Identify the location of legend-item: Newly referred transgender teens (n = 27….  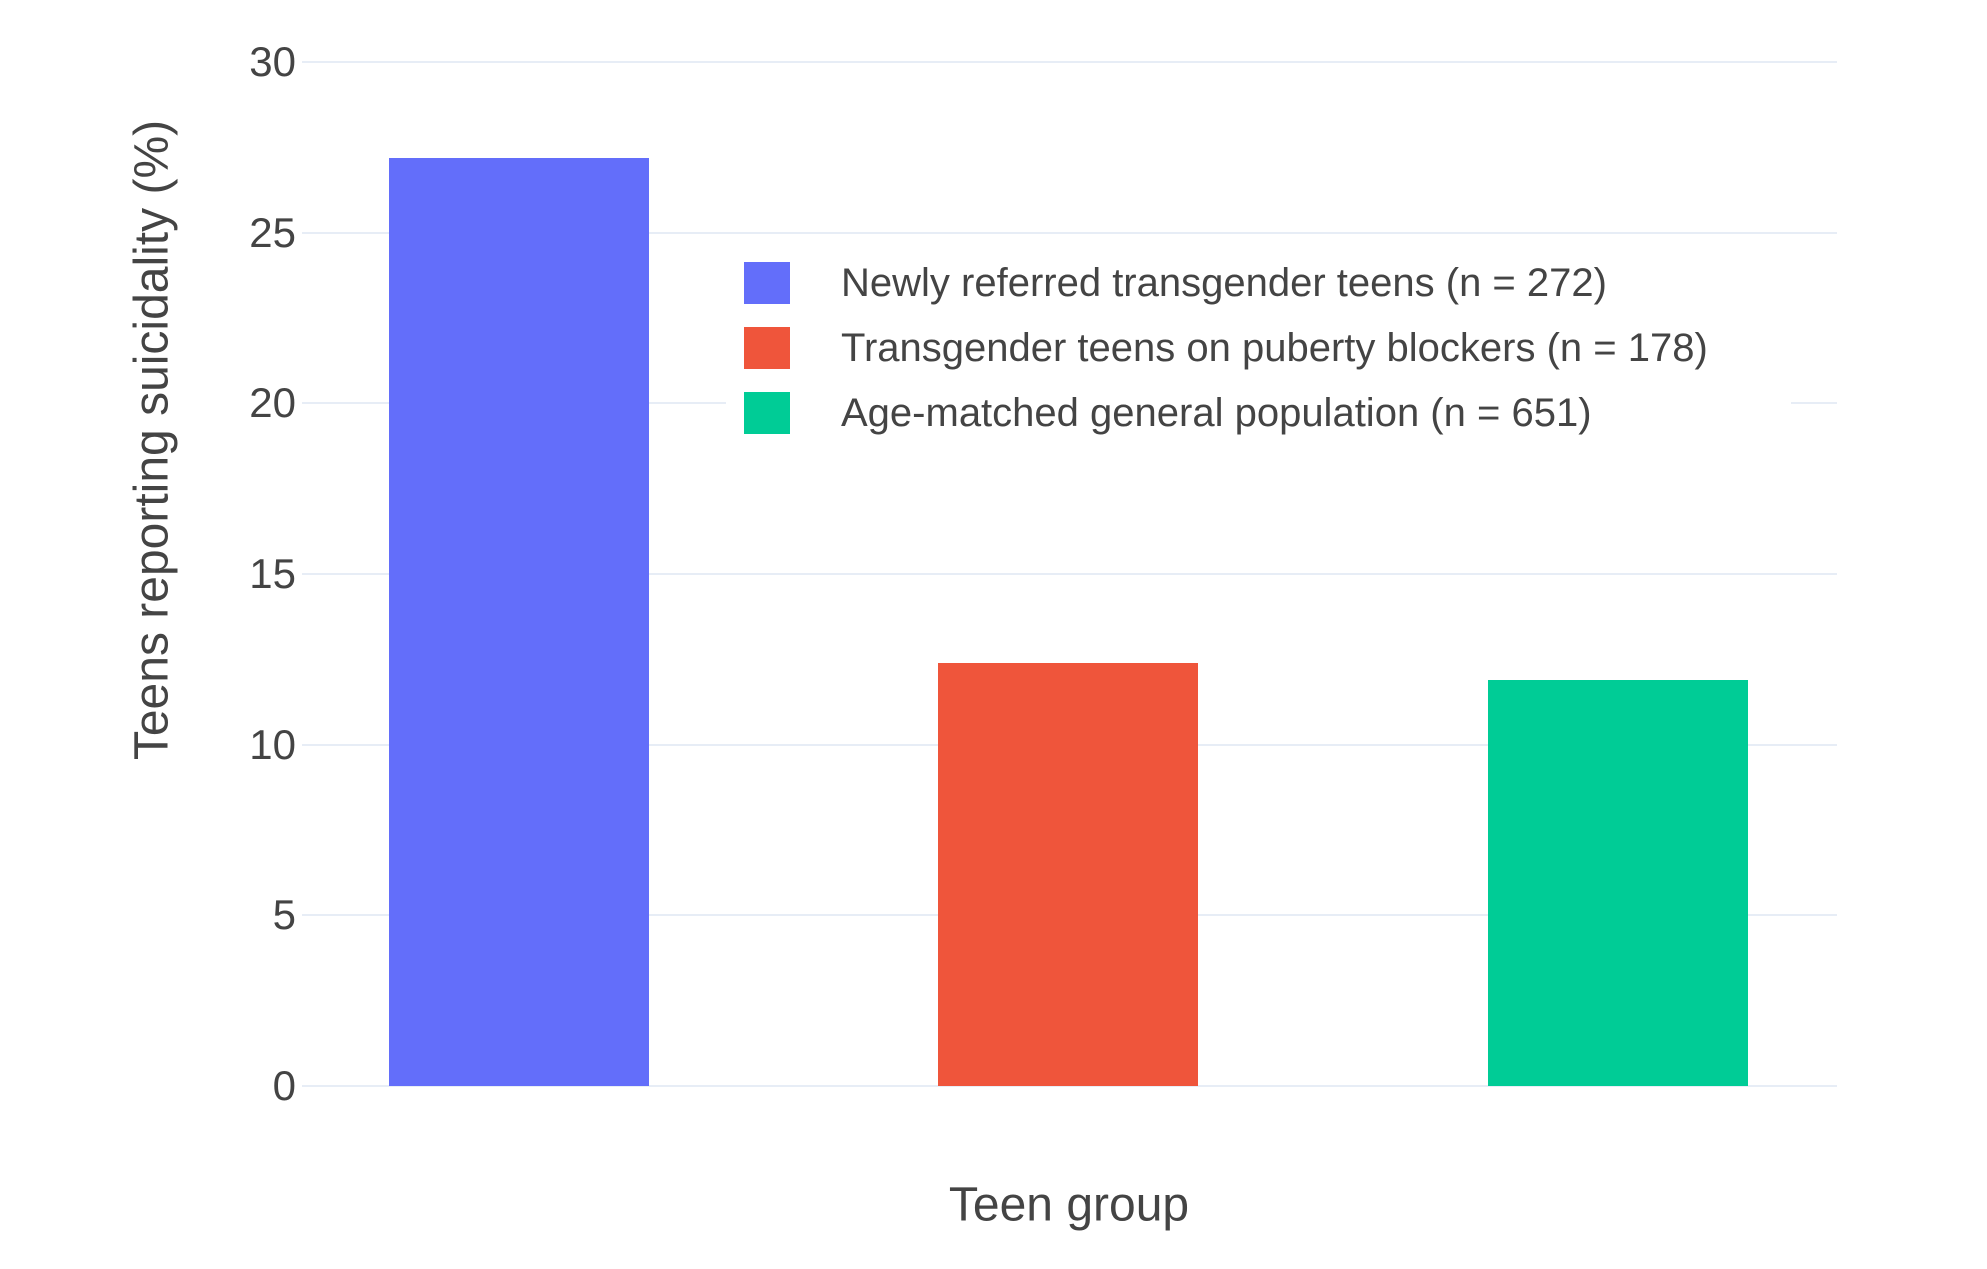
(1267, 283).